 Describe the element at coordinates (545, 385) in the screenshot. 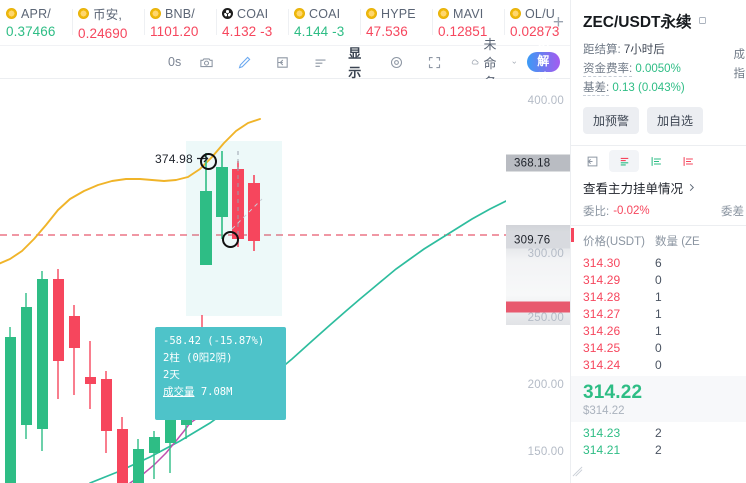

I see `axis-tick: 200.00` at that location.